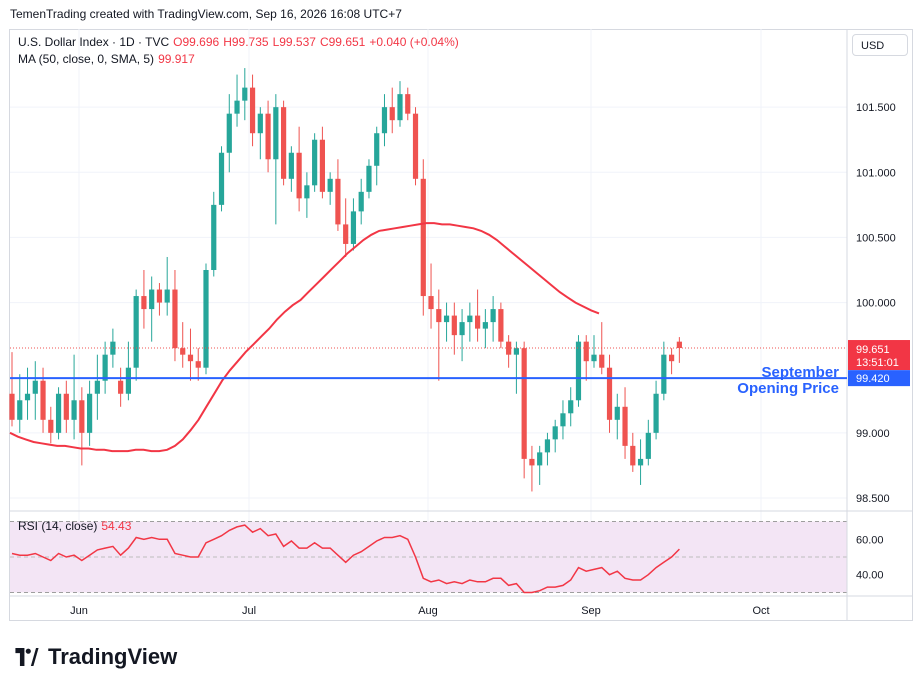  What do you see at coordinates (873, 350) in the screenshot?
I see `last-price-label: 99.651` at bounding box center [873, 350].